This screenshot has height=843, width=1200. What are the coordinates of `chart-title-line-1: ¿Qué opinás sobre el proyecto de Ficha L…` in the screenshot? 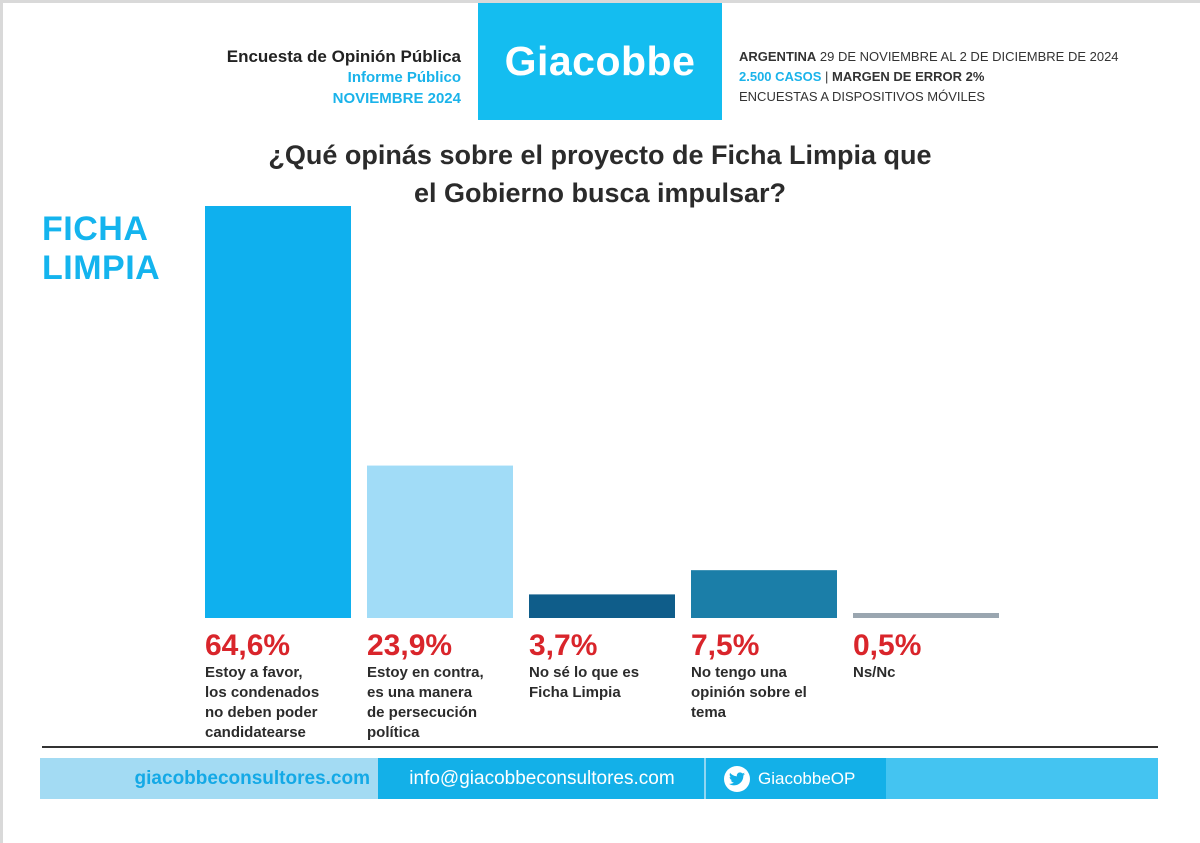 It's located at (600, 155).